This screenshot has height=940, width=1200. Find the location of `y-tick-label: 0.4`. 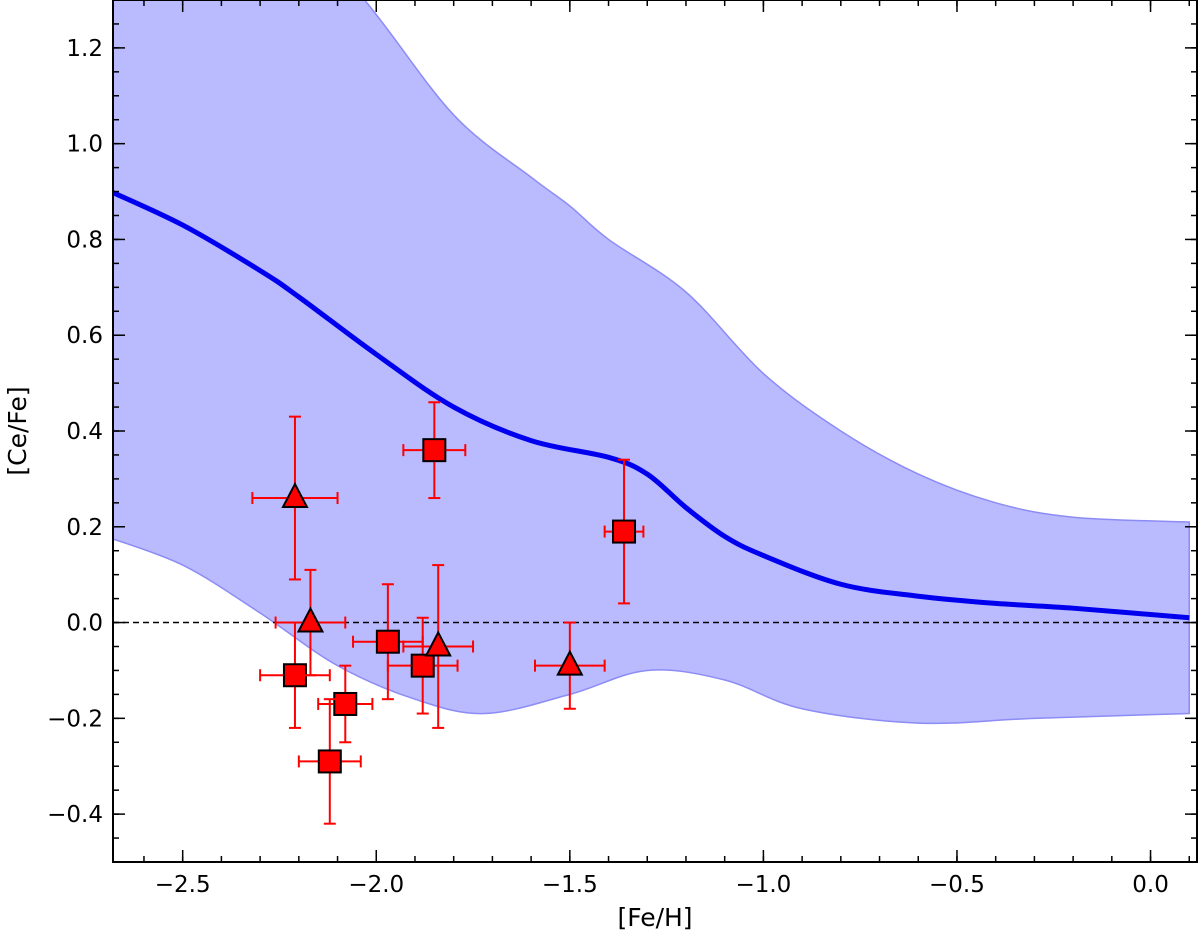

y-tick-label: 0.4 is located at coordinates (84, 432).